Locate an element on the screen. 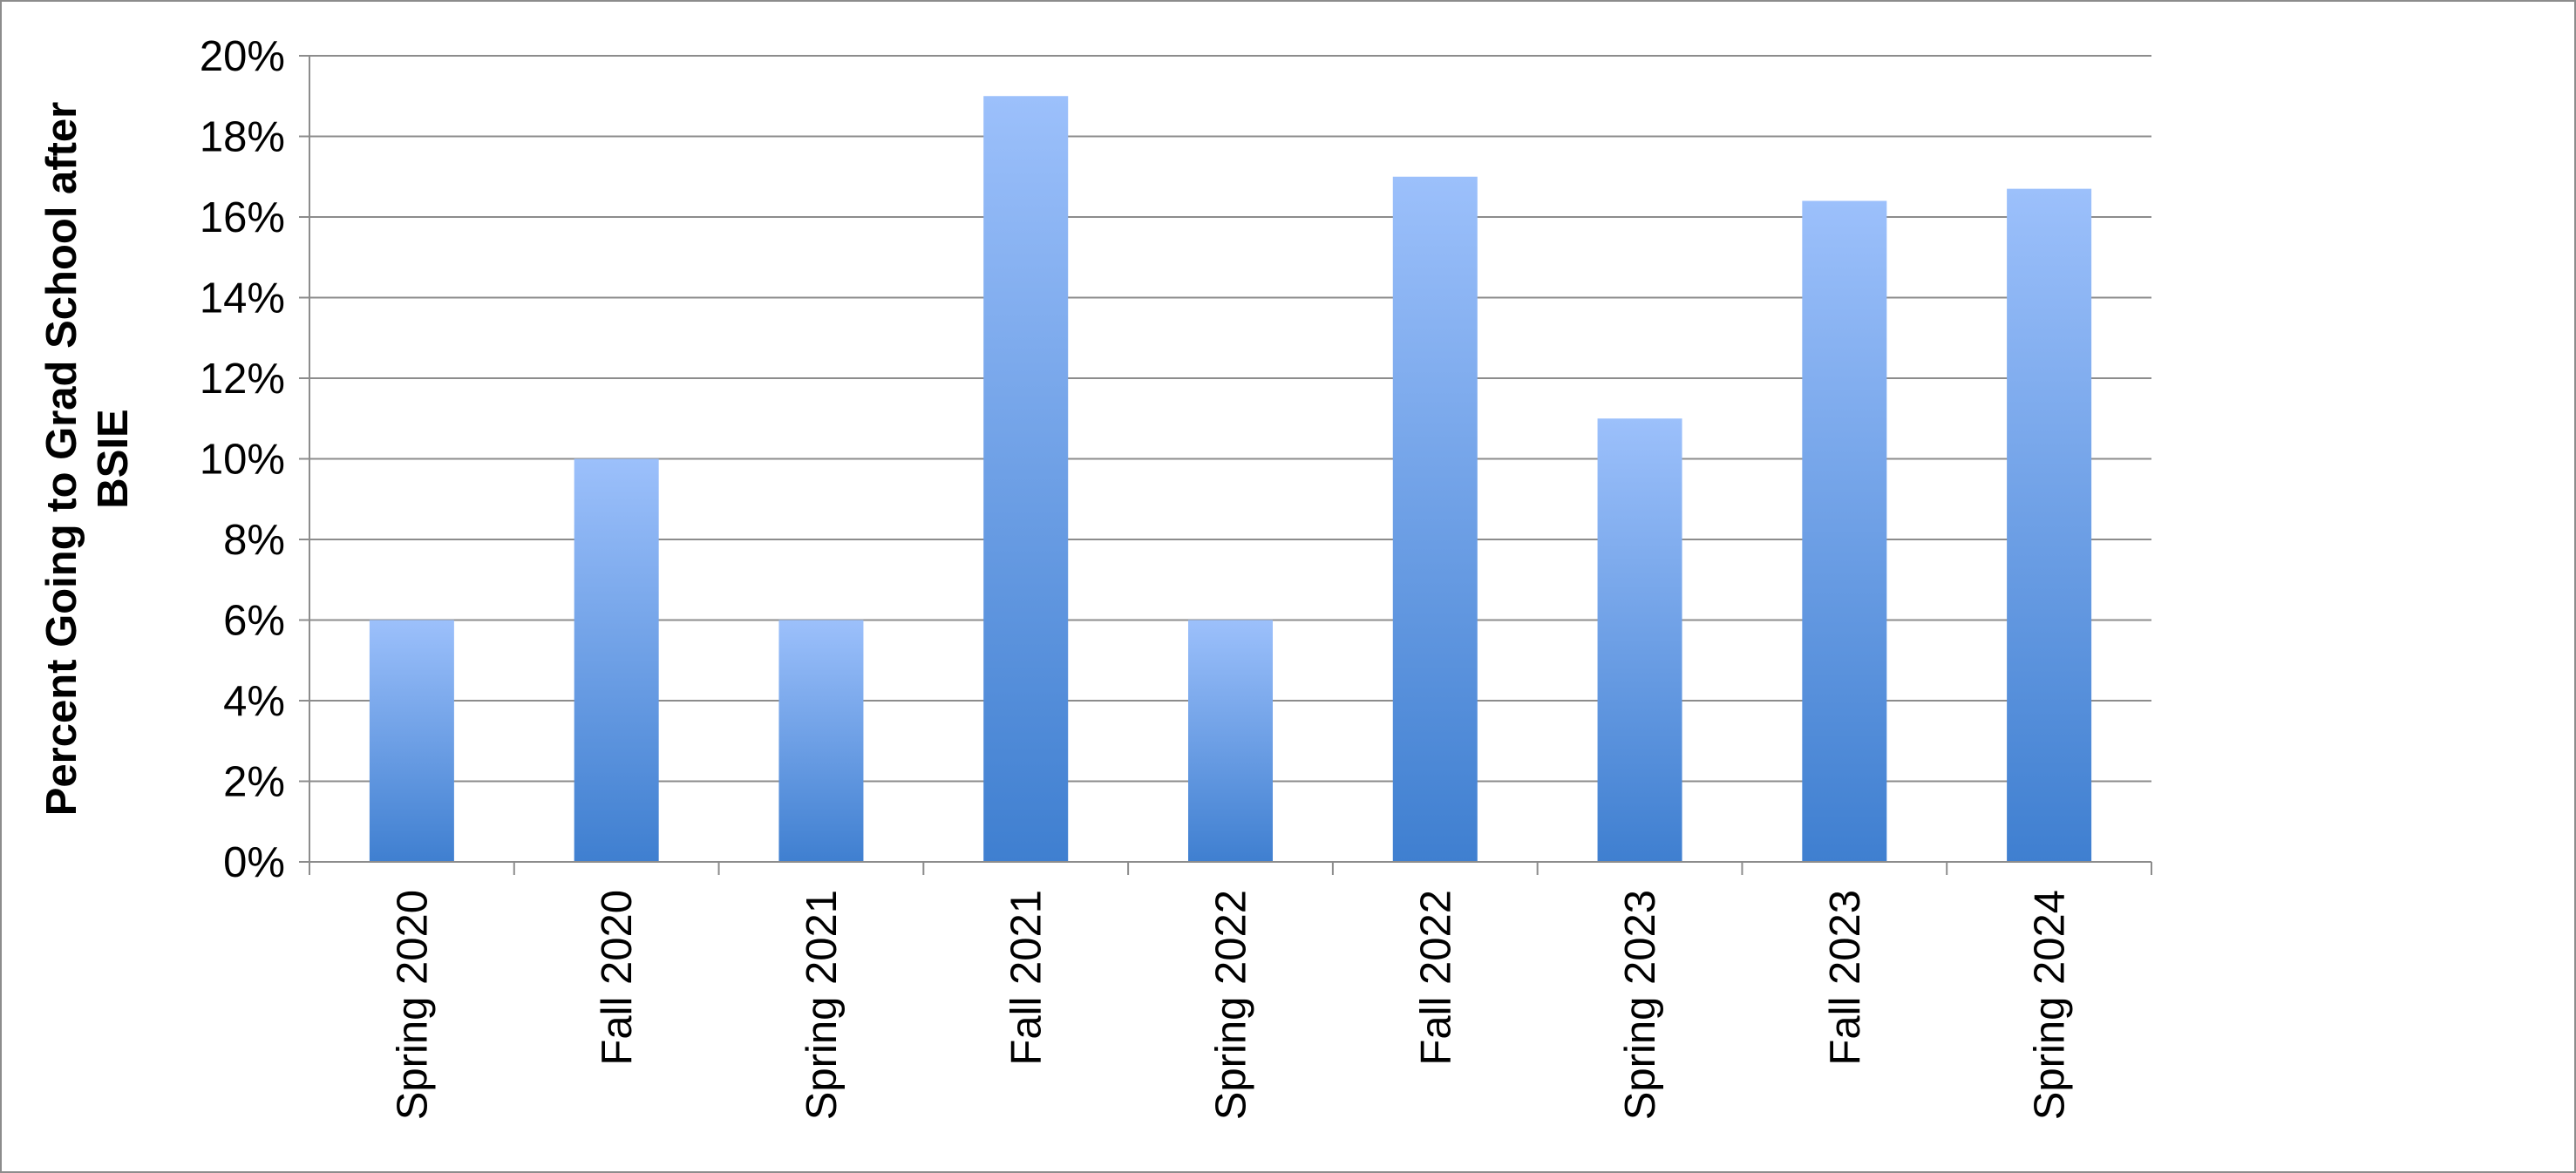 This screenshot has width=2576, height=1173. x-tick-label: Fall 2022 is located at coordinates (1435, 978).